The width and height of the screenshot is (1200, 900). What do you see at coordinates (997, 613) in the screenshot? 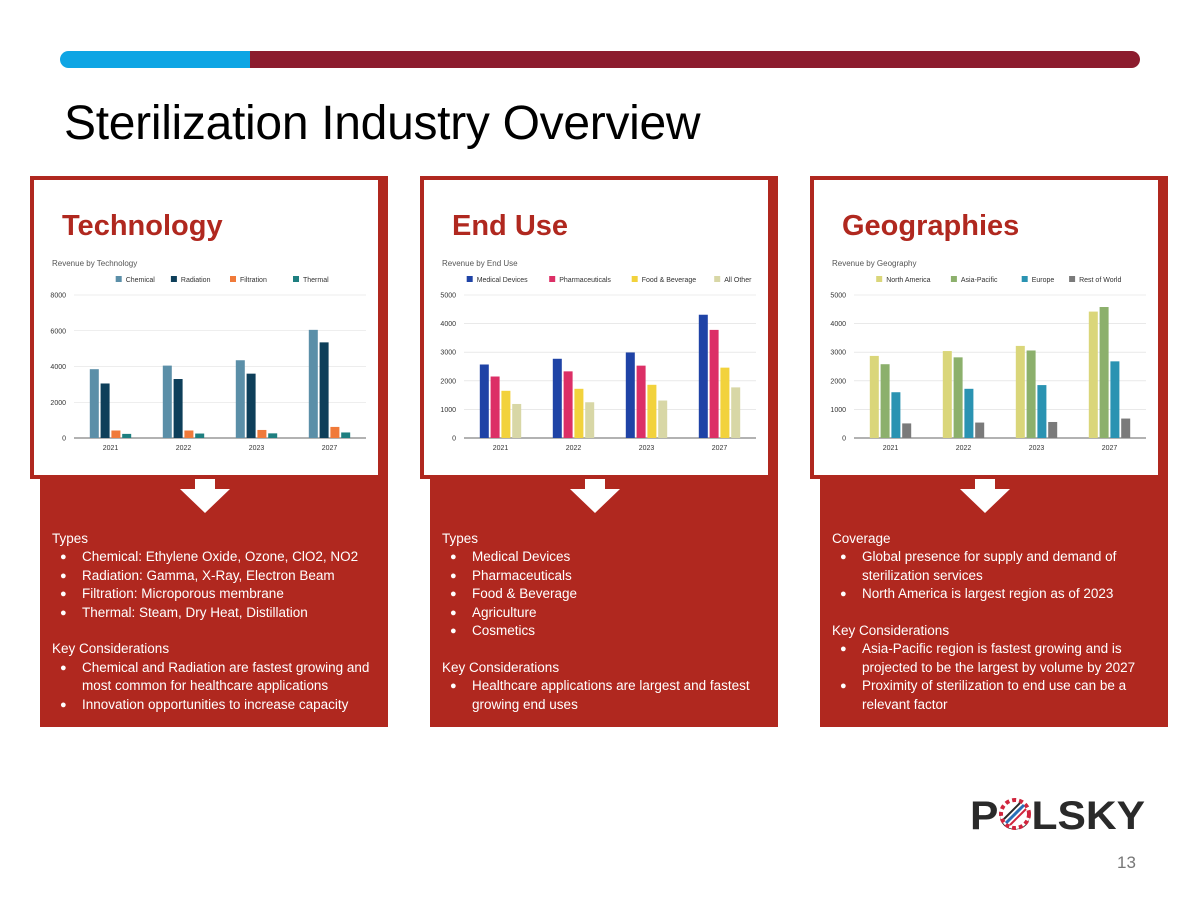
I see `section-gap` at bounding box center [997, 613].